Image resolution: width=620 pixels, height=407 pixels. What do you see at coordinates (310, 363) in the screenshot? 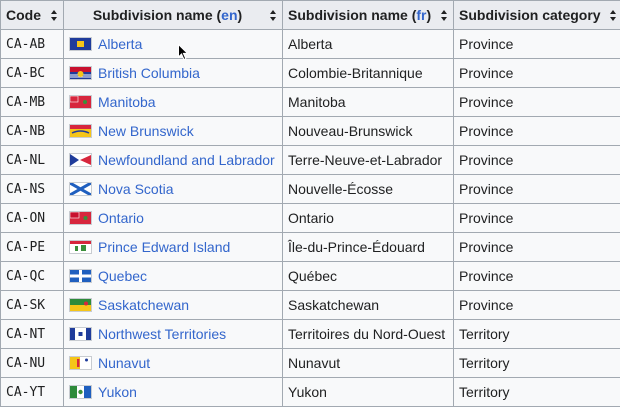
I see `table-row: CA-NU Nunavut Nunavut Territory` at bounding box center [310, 363].